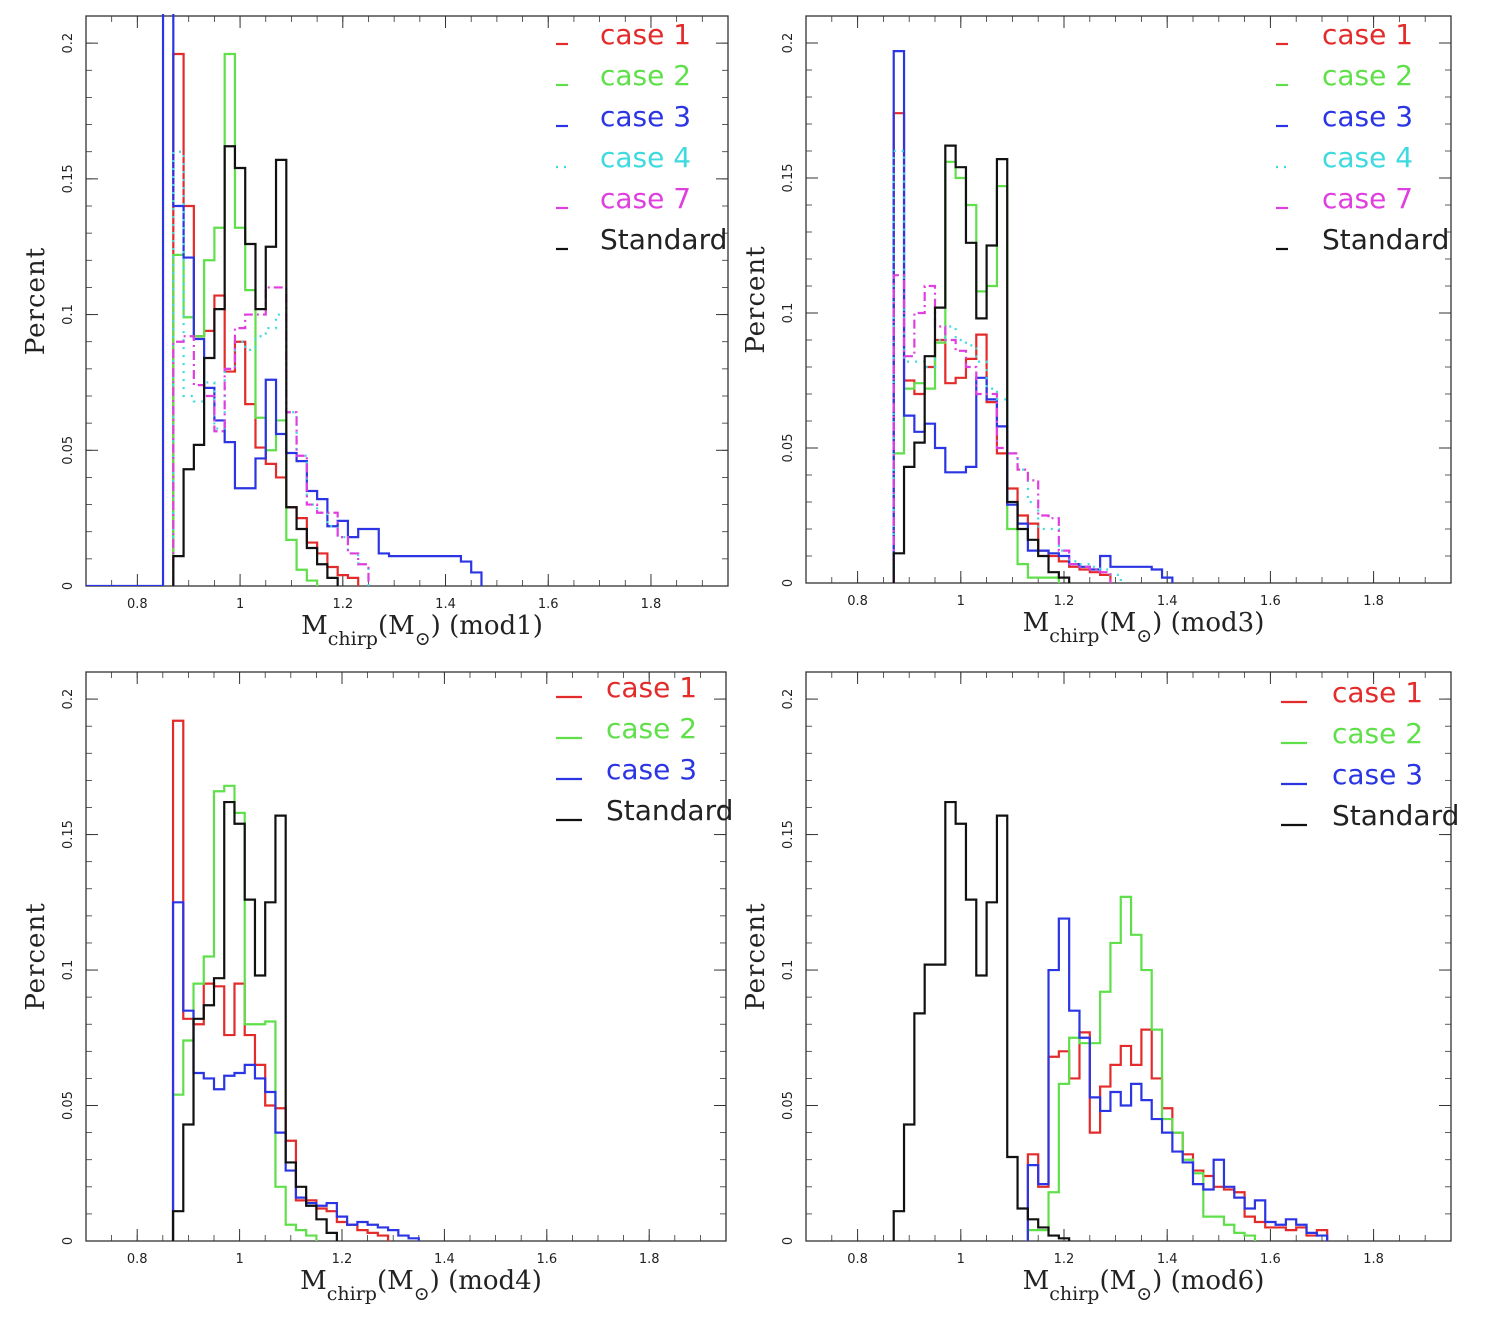  I want to click on x-axis-label: Mchirp(M⊙) (mod4), so click(421, 1285).